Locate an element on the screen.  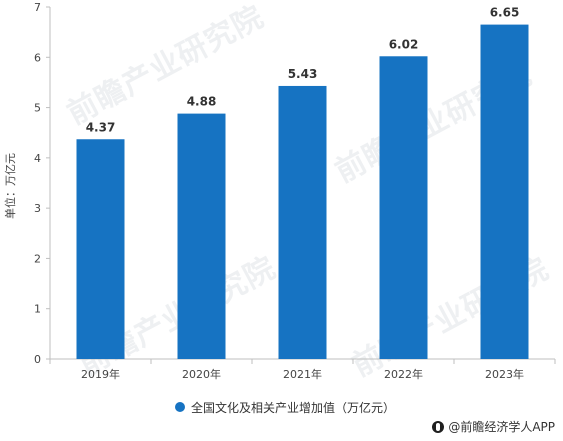
data-label: 6.02 is located at coordinates (404, 44).